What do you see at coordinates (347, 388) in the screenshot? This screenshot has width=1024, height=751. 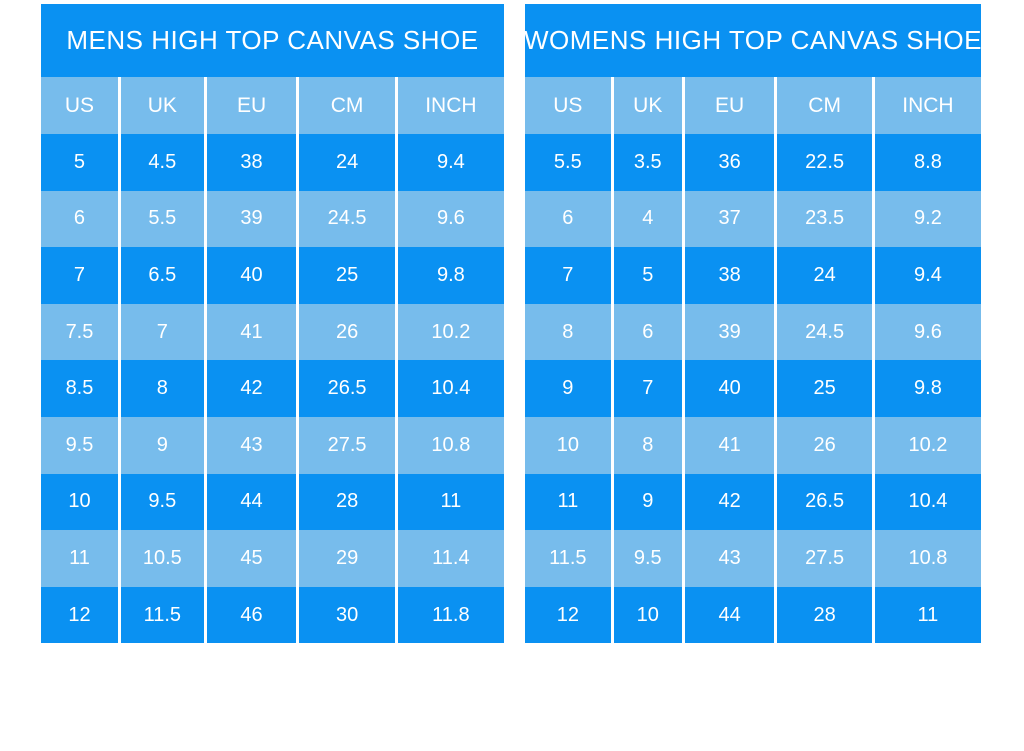 I see `table-cell: 26.5` at bounding box center [347, 388].